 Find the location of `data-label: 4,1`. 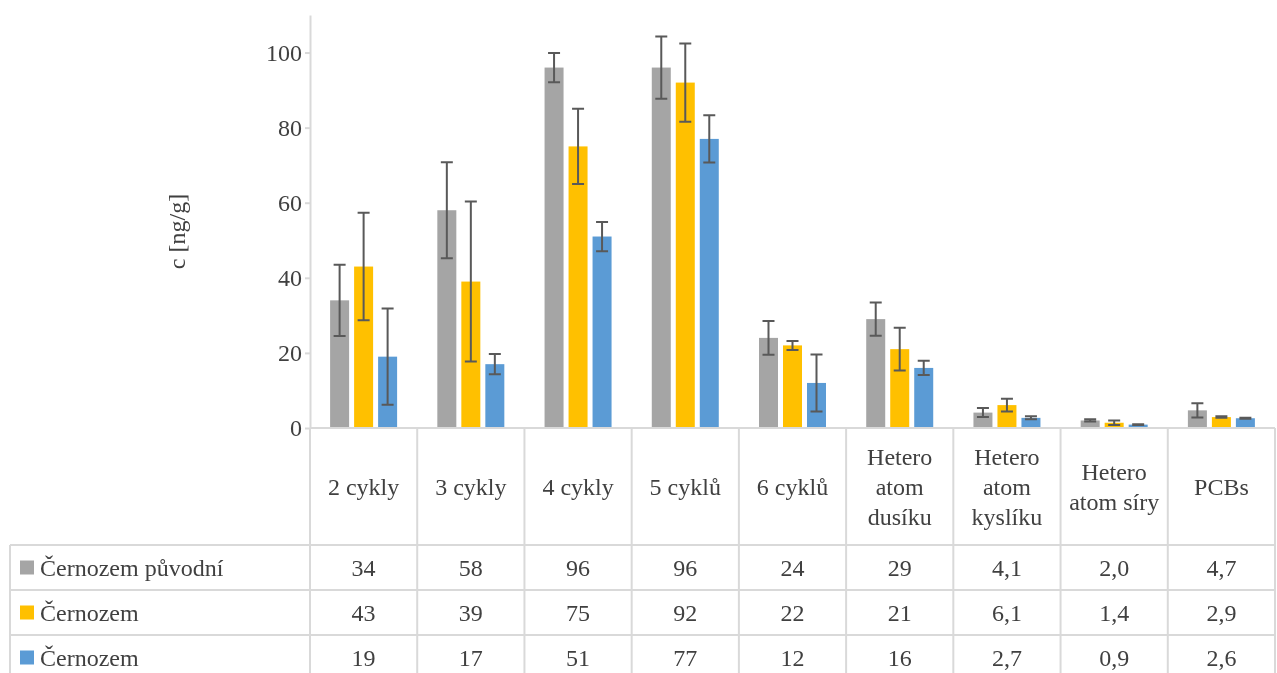

data-label: 4,1 is located at coordinates (1006, 567).